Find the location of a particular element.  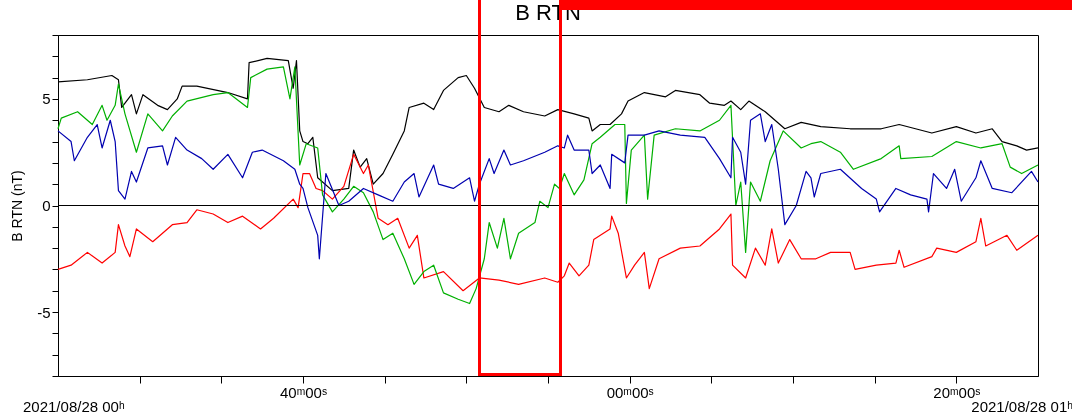

y-tick-label: 5 is located at coordinates (46, 99).